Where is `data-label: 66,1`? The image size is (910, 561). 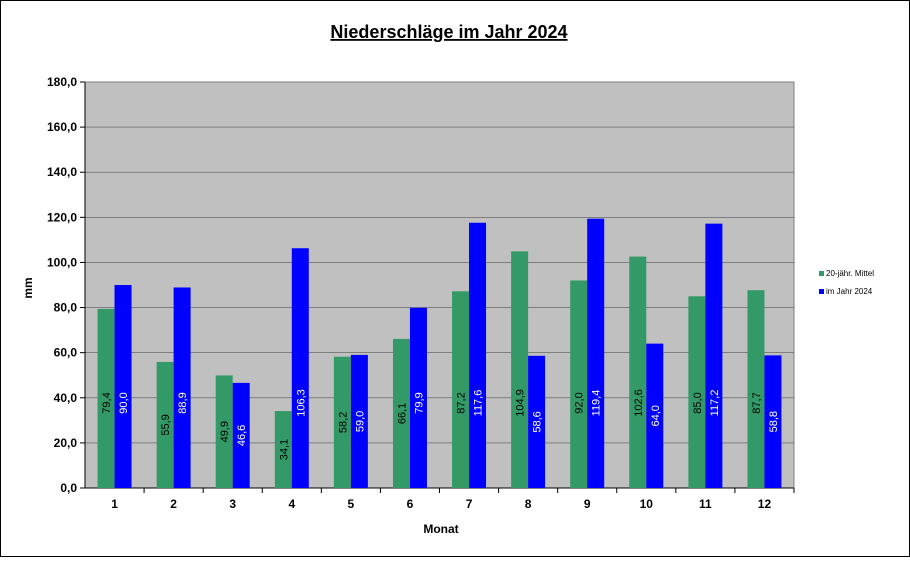
data-label: 66,1 is located at coordinates (402, 413).